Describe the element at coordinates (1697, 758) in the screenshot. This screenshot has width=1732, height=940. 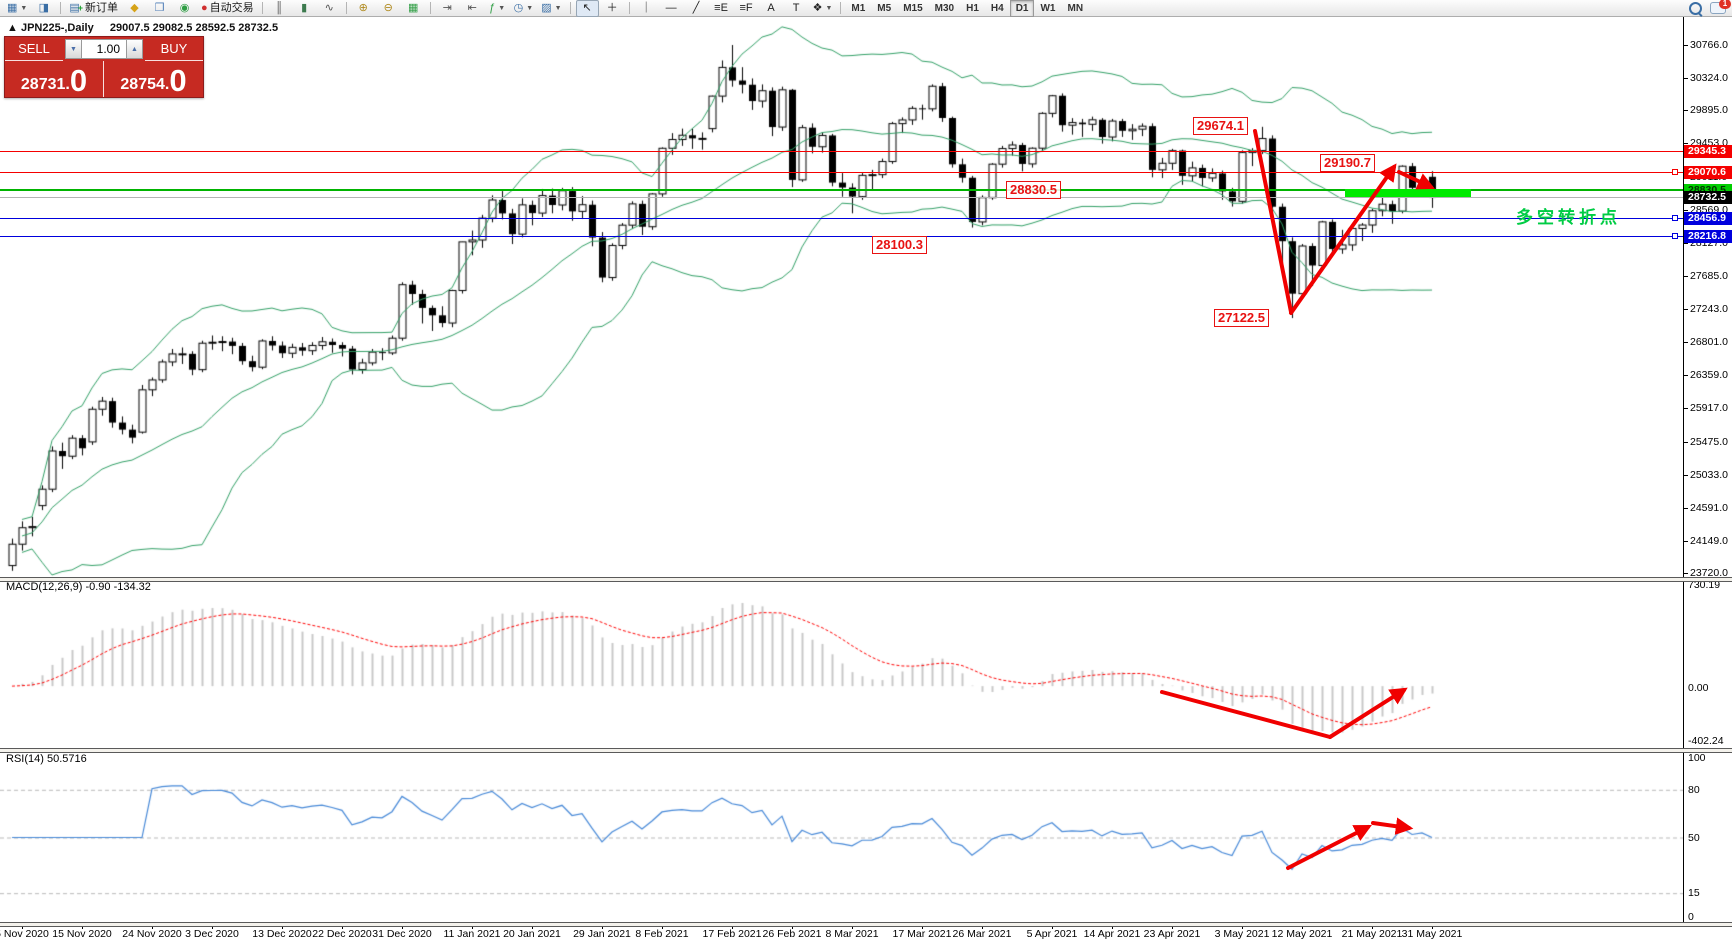
I see `rsi-axis-tick: 100` at that location.